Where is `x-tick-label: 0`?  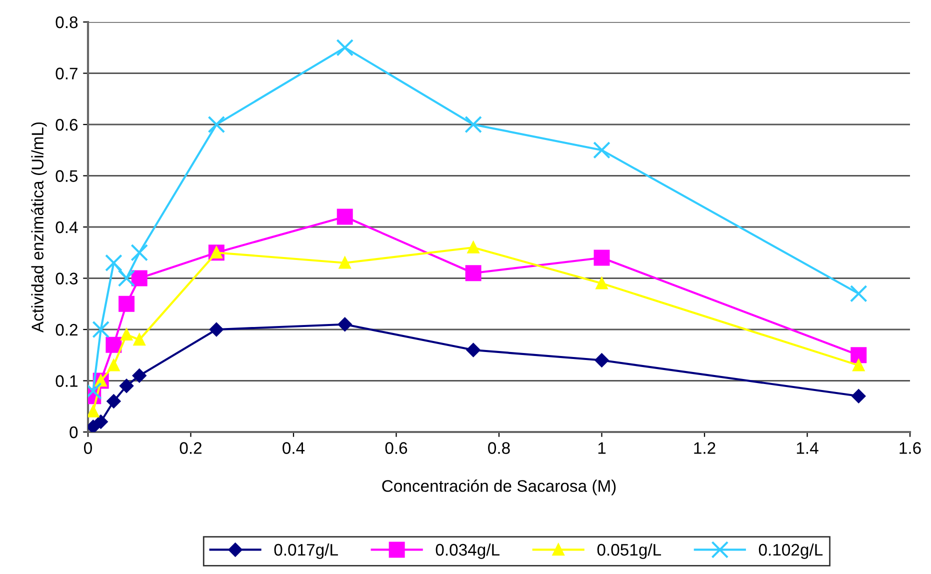
x-tick-label: 0 is located at coordinates (88, 448).